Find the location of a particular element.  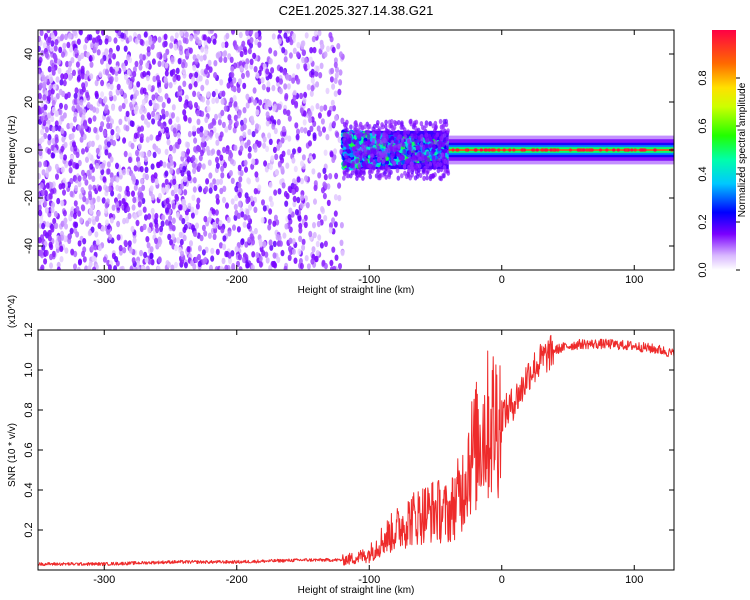

colorbar-label: Normalized spectral amplitude is located at coordinates (742, 149).